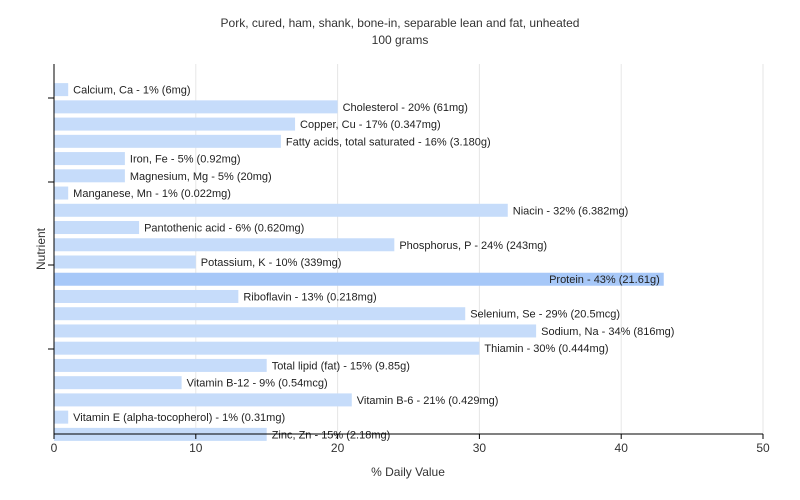 Image resolution: width=800 pixels, height=500 pixels. What do you see at coordinates (224, 229) in the screenshot?
I see `bar-label: Pantothenic acid - 6% (0.620mg)` at bounding box center [224, 229].